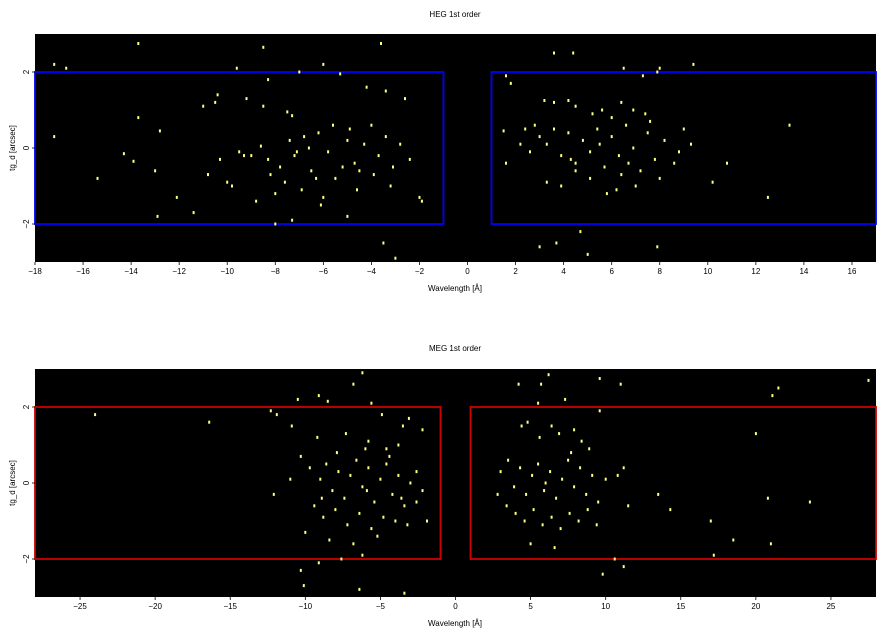  Describe the element at coordinates (28, 484) in the screenshot. I see `meg-y-ticks: −2 0 2` at that location.